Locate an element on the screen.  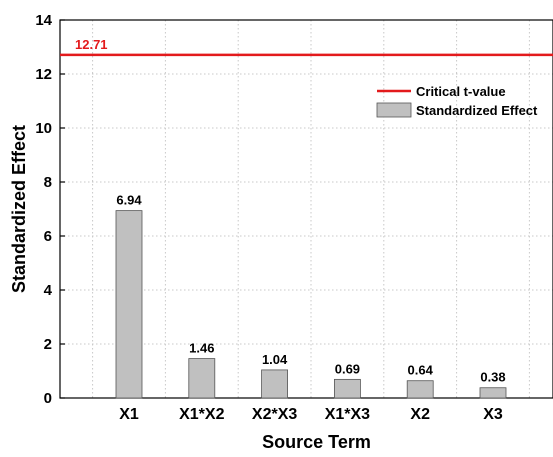
y-axis-ticks: 0 2 4 6 8 10 12 14 is located at coordinates (50, 209).